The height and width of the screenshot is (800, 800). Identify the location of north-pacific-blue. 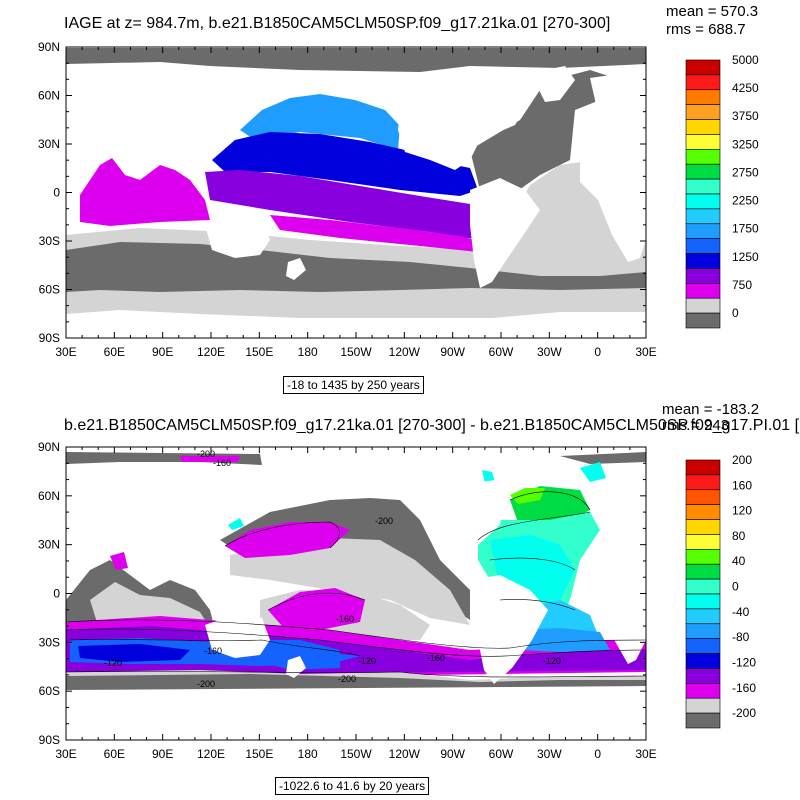
(345, 164).